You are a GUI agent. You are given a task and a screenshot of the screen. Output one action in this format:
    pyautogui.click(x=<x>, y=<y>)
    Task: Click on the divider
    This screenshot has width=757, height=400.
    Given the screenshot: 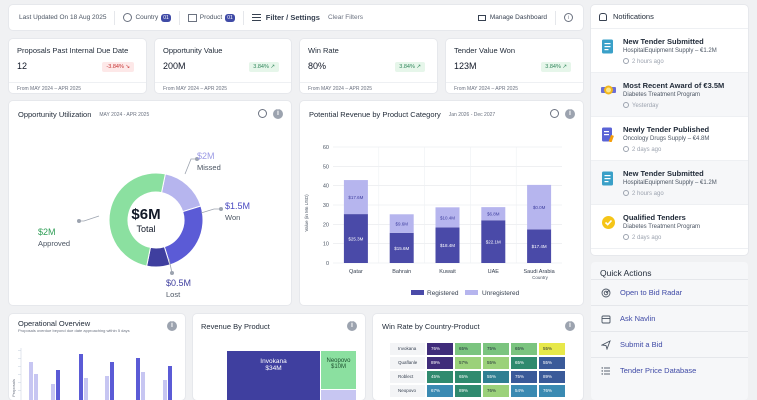 What is the action you would take?
    pyautogui.click(x=179, y=17)
    